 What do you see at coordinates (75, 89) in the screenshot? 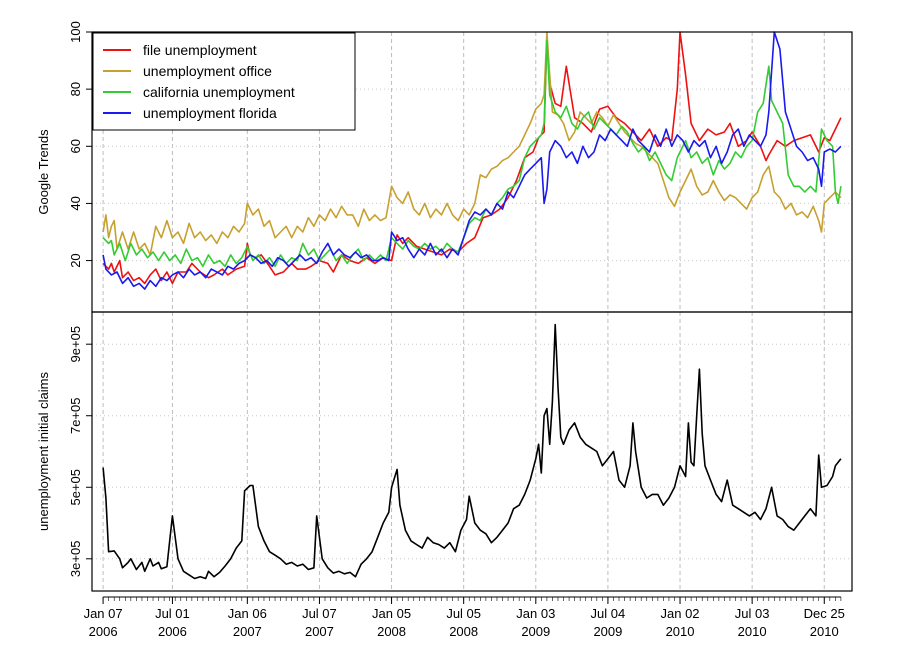
I see `y-tick-label: 80` at bounding box center [75, 89].